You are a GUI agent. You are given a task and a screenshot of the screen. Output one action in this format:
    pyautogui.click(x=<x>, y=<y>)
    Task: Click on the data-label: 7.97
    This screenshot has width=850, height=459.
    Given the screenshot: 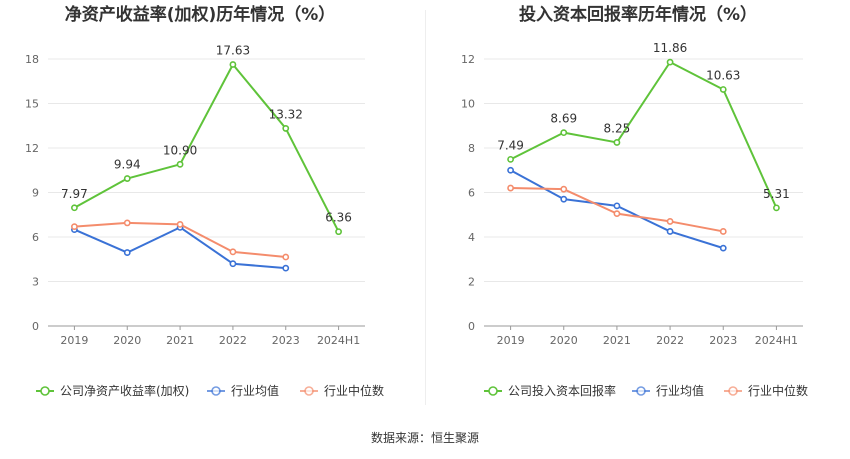 What is the action you would take?
    pyautogui.click(x=74, y=194)
    